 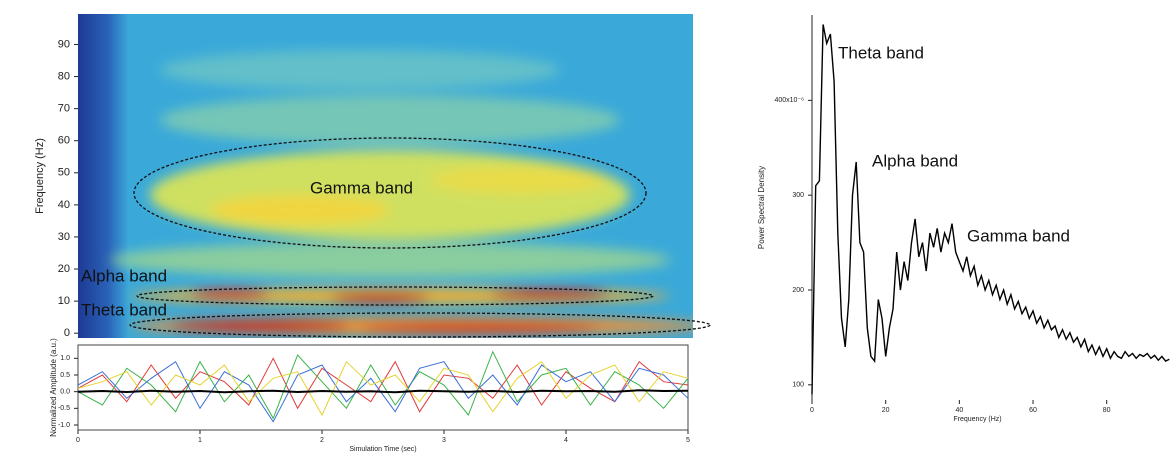 I want to click on alpha-outline, so click(x=395, y=296).